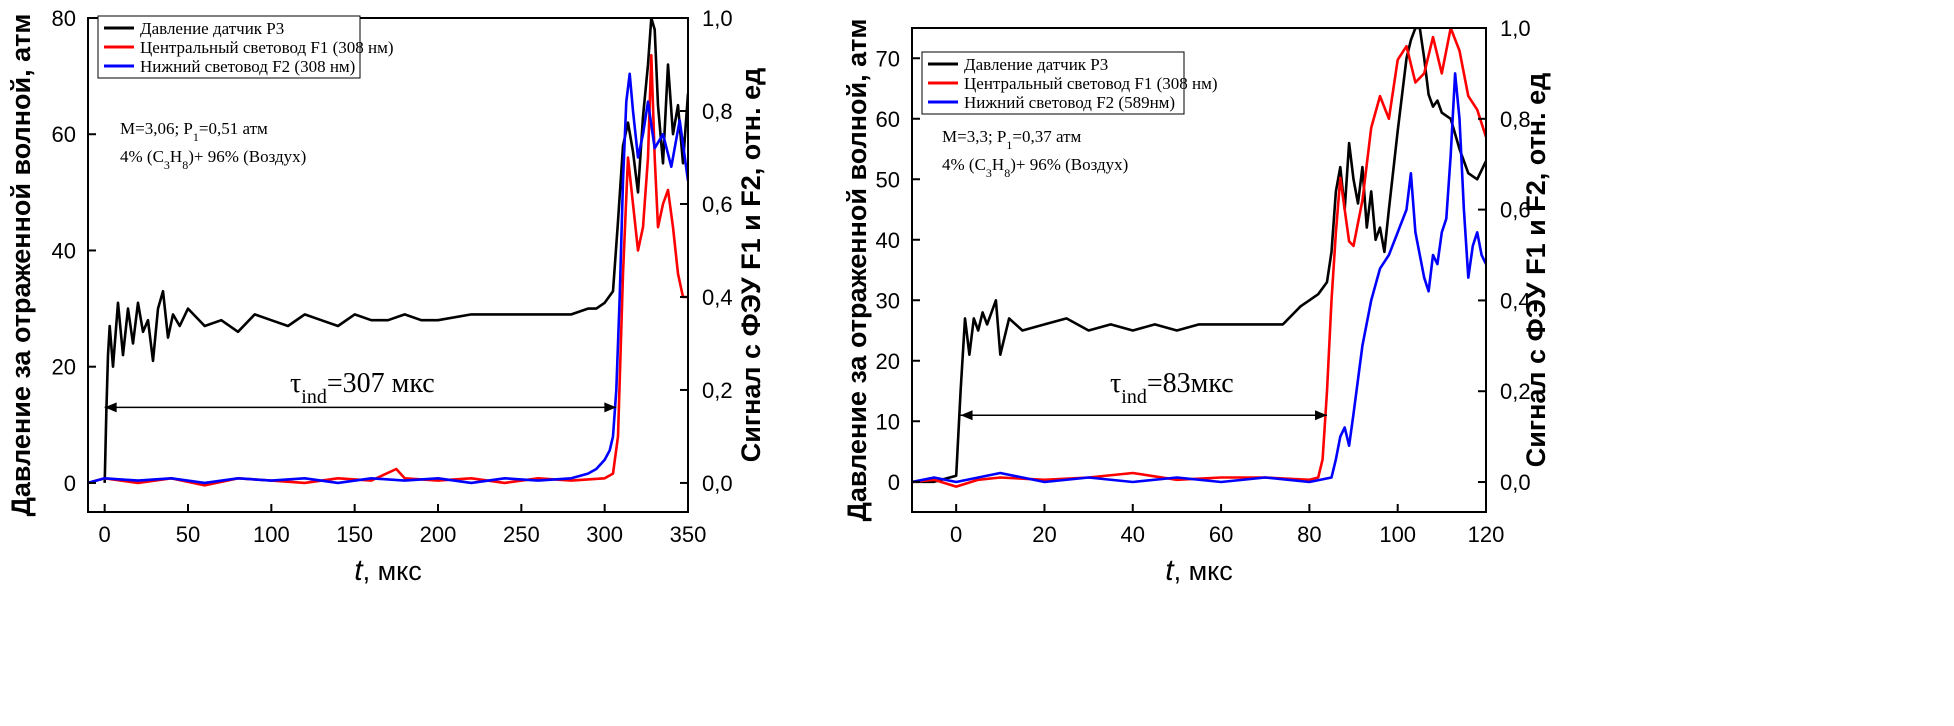 The image size is (1954, 726). What do you see at coordinates (888, 421) in the screenshot?
I see `y-left-tick-label: 10` at bounding box center [888, 421].